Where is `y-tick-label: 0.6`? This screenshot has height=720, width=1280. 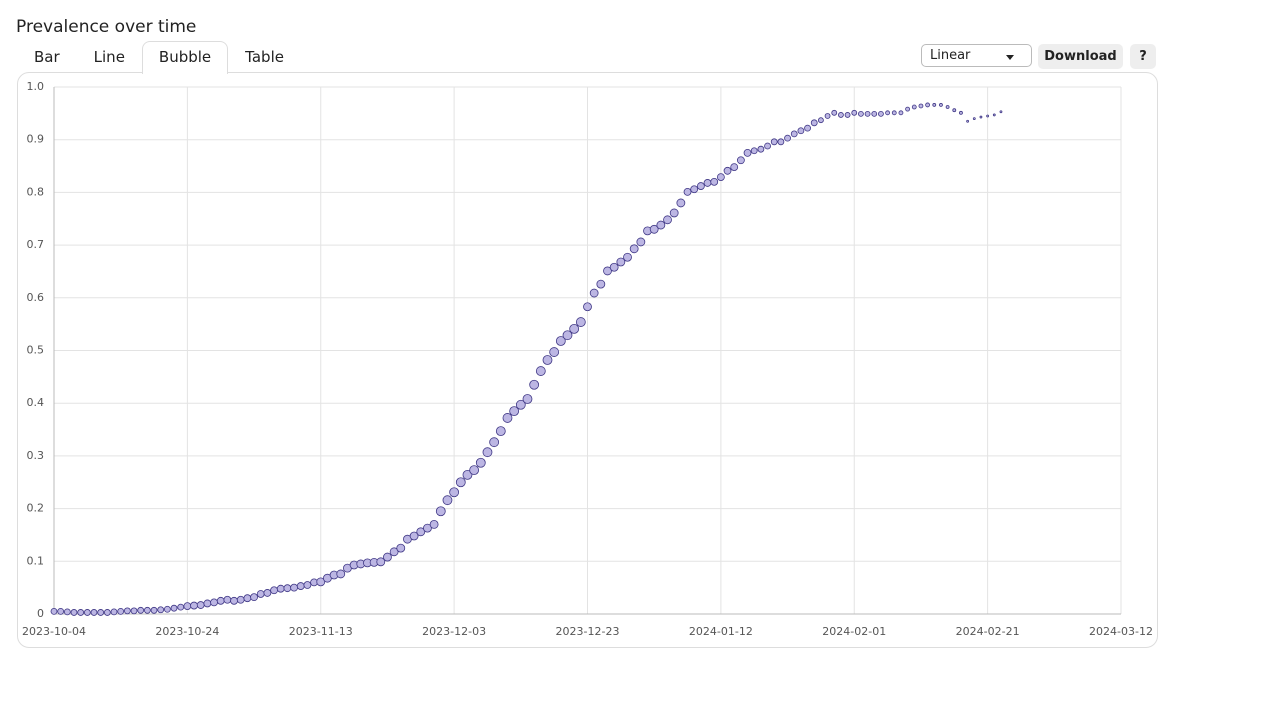
y-tick-label: 0.6 is located at coordinates (36, 297).